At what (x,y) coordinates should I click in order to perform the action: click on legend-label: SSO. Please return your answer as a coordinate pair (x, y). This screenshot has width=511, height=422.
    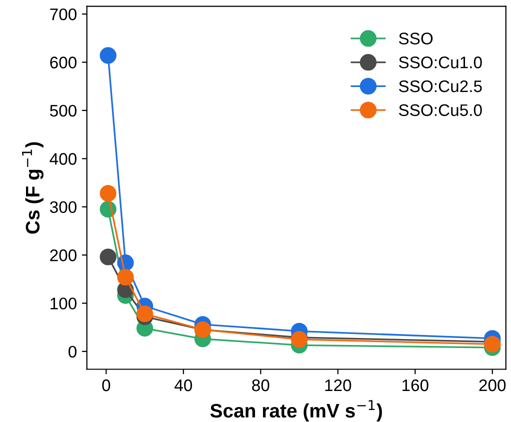
    Looking at the image, I should click on (415, 38).